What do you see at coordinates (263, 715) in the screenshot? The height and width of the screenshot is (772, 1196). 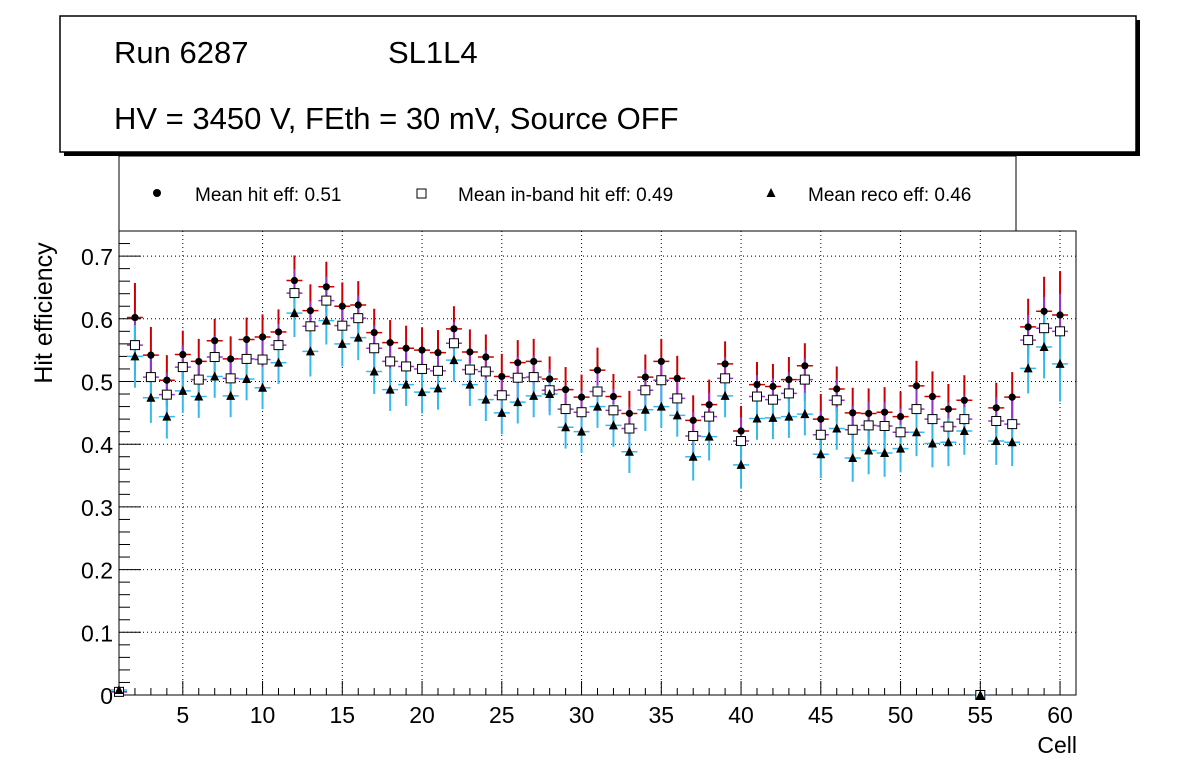 I see `x-tick-label: 10` at bounding box center [263, 715].